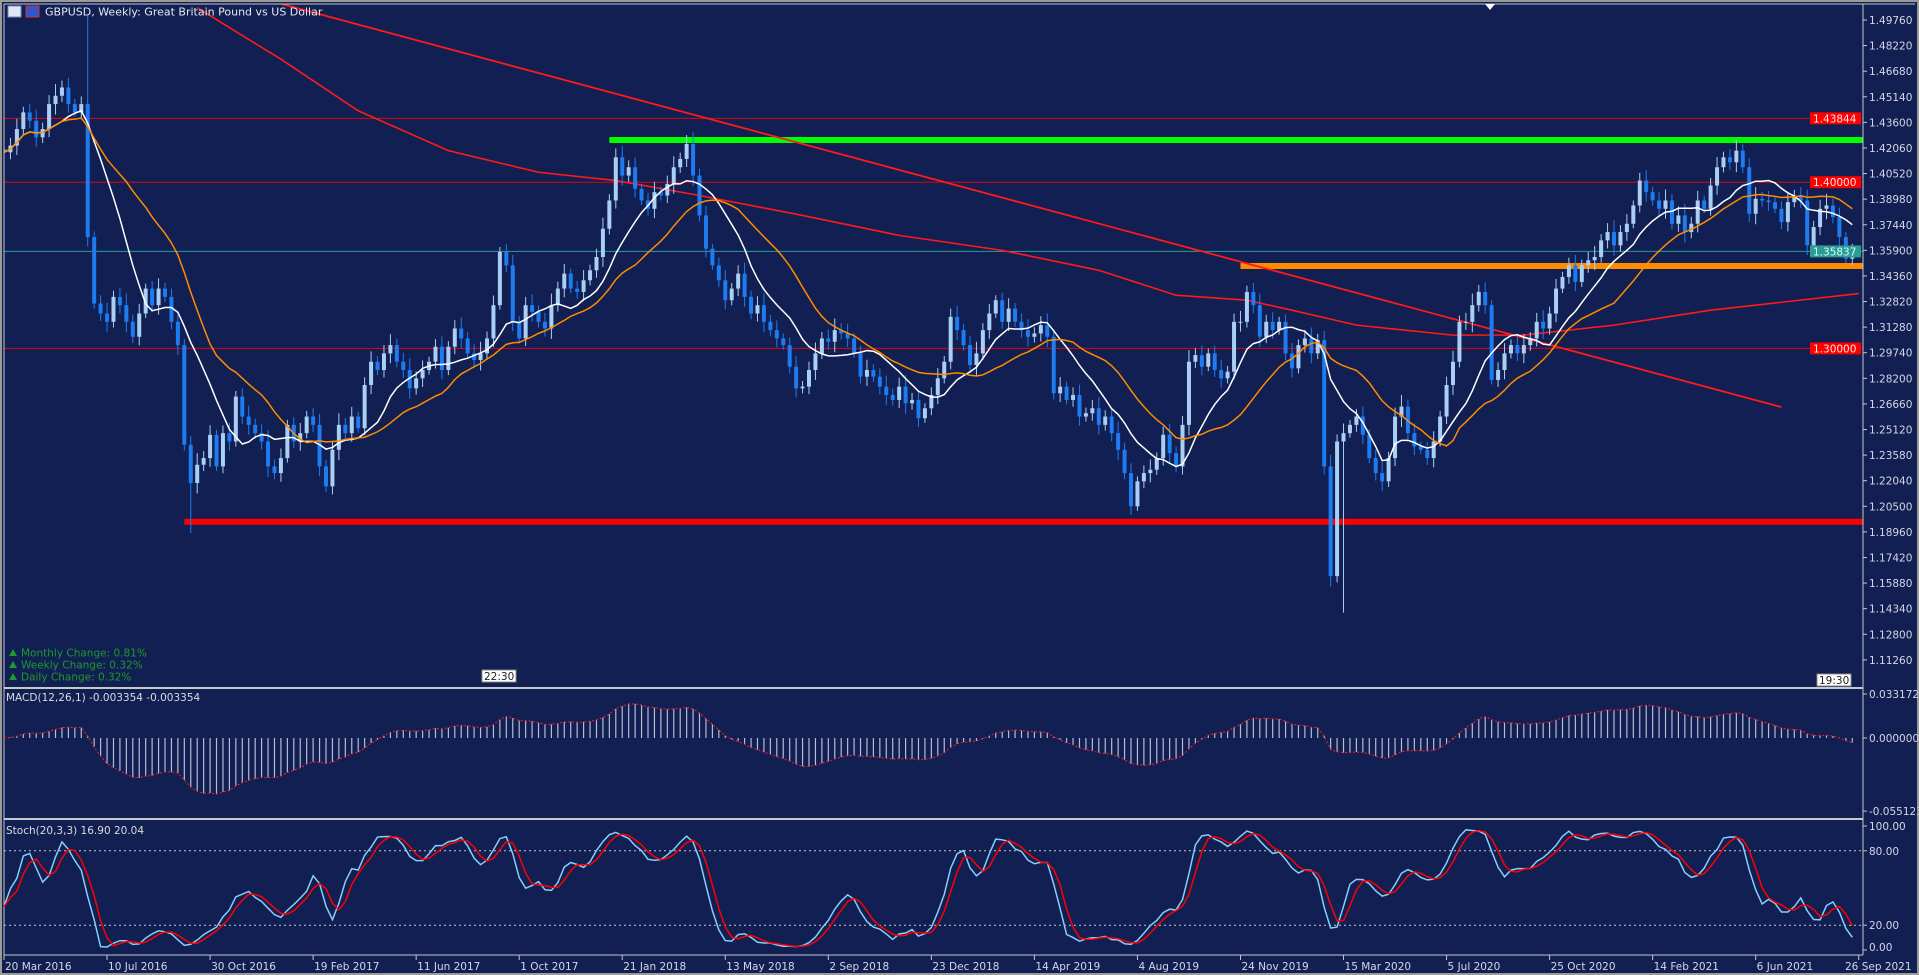 The image size is (1919, 975). Describe the element at coordinates (1894, 739) in the screenshot. I see `macd-axis-label: 0.000000` at that location.